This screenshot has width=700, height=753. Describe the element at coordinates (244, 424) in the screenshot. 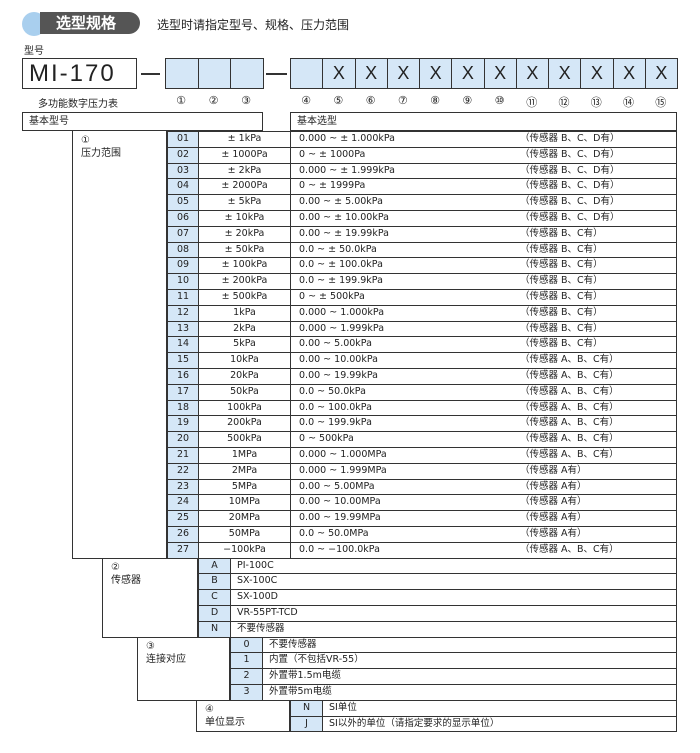

I see `range-value: 200kPa` at that location.